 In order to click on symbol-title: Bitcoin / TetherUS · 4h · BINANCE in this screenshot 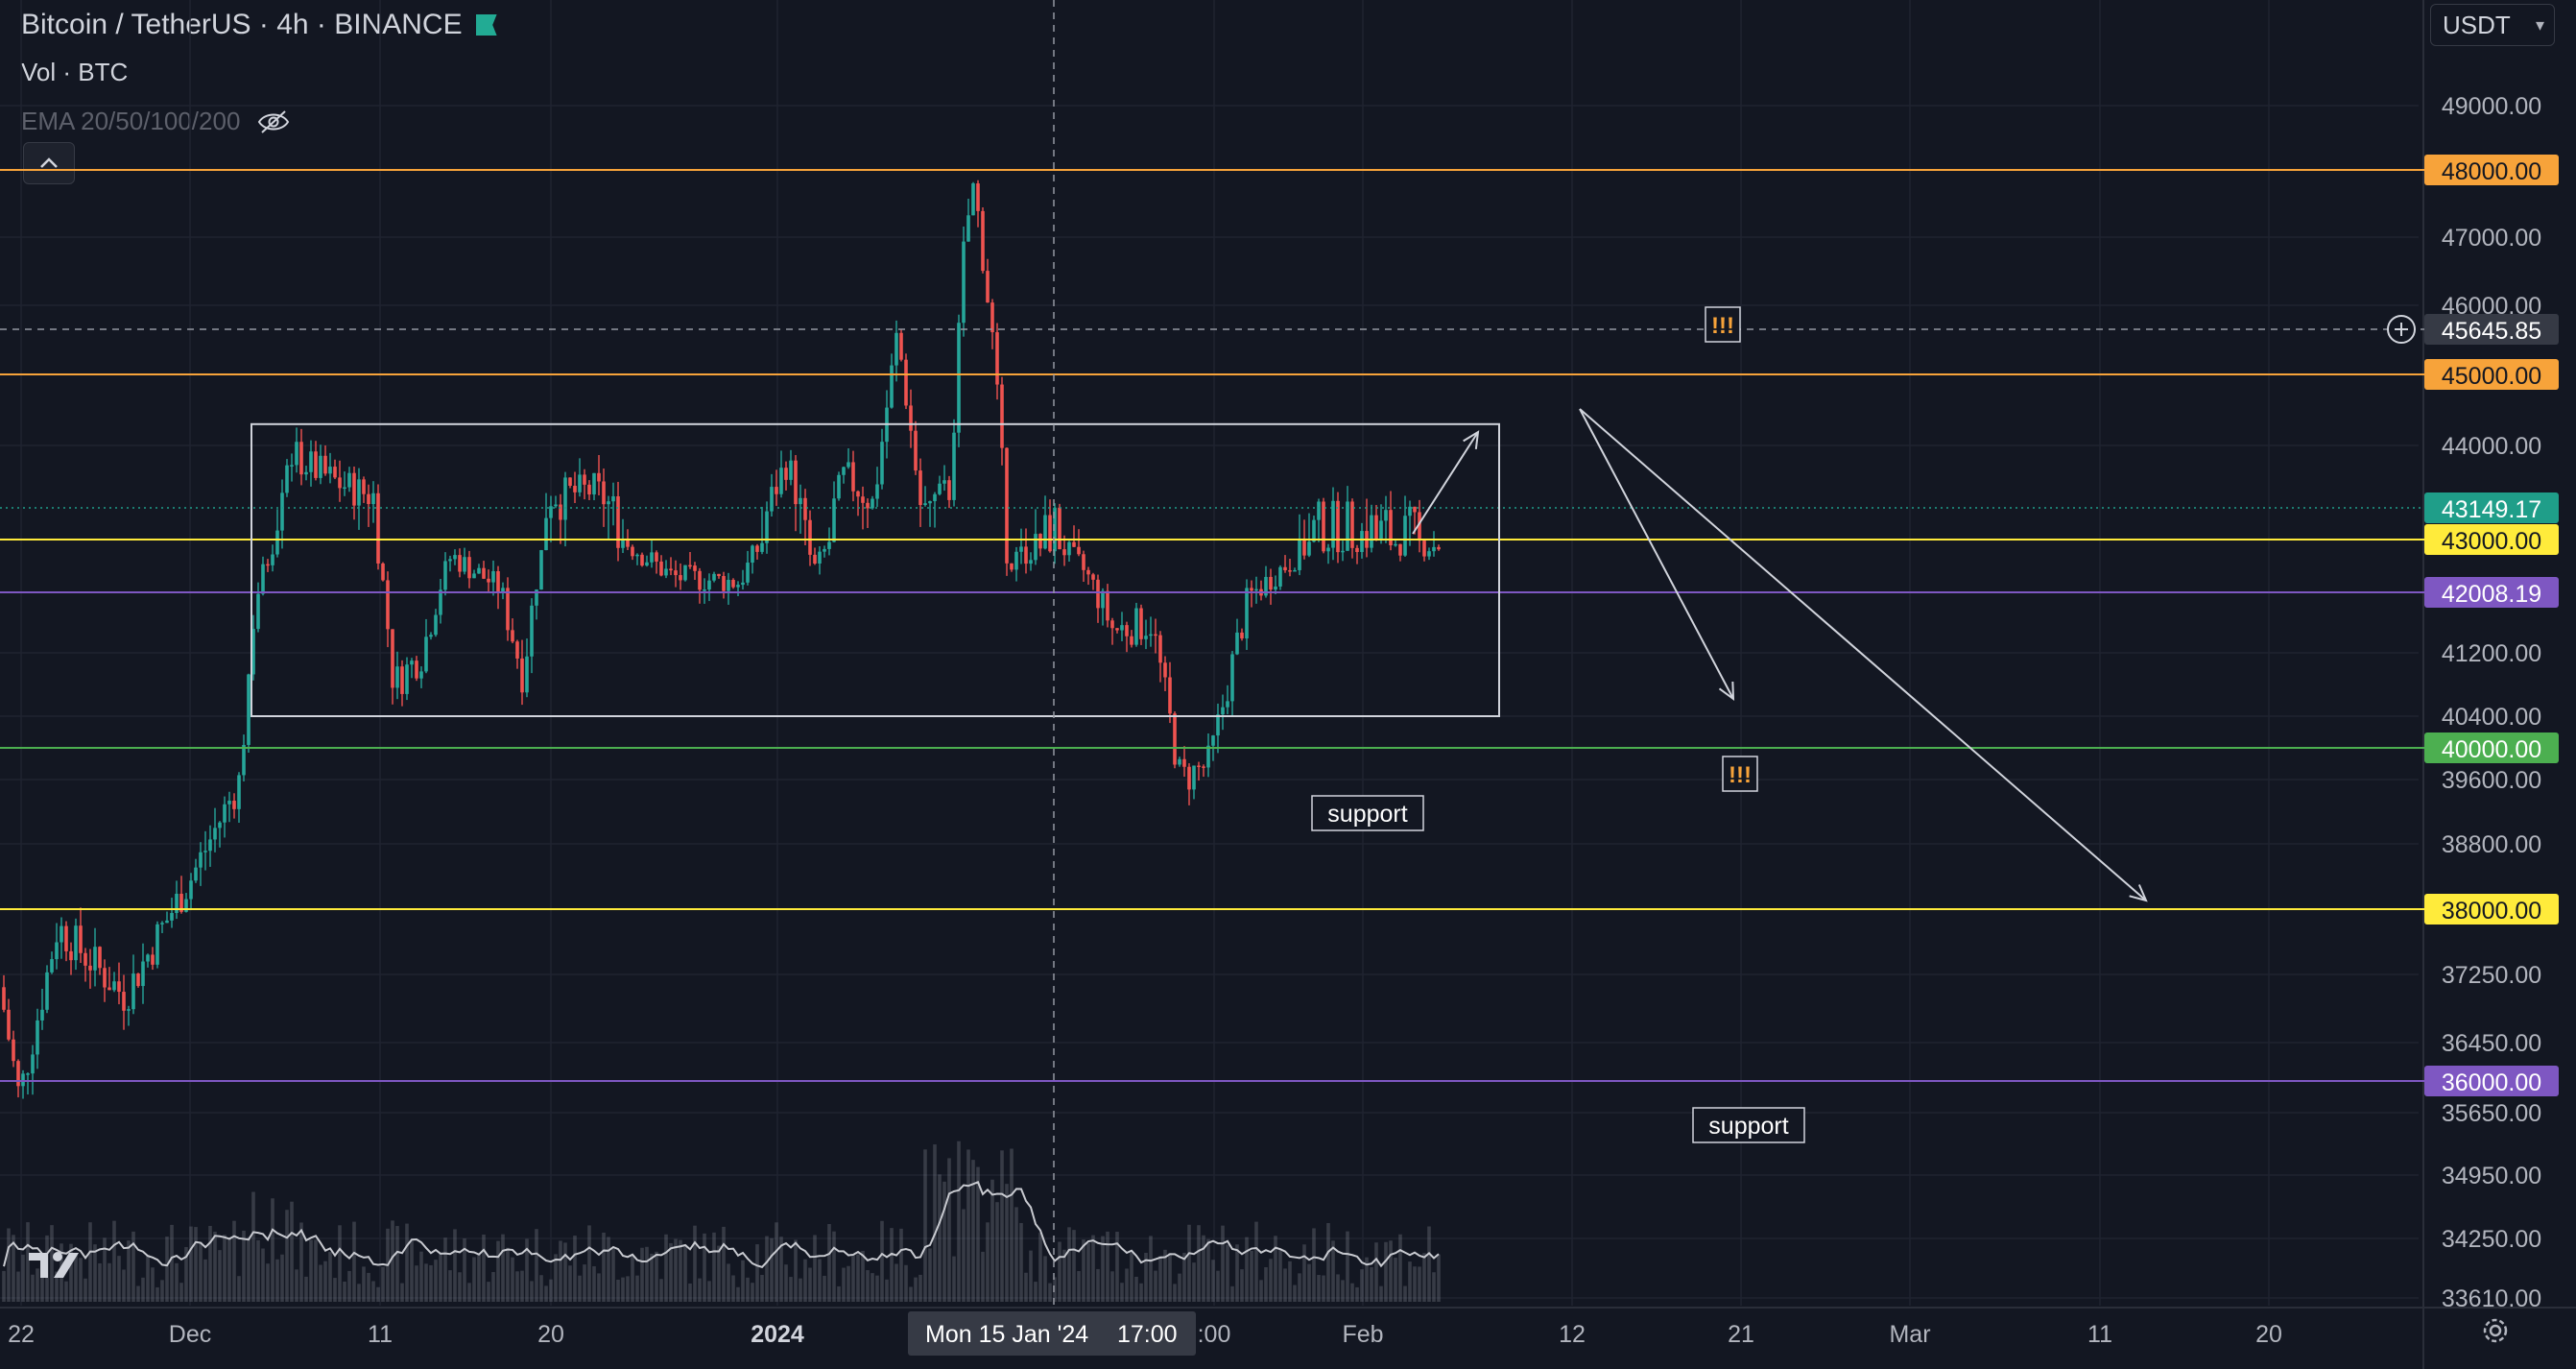, I will do `click(242, 24)`.